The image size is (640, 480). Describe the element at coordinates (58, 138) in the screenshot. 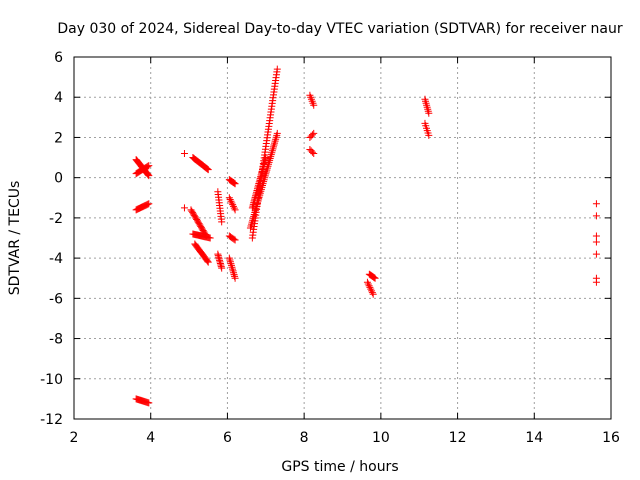

I see `y-tick-label: 2` at that location.